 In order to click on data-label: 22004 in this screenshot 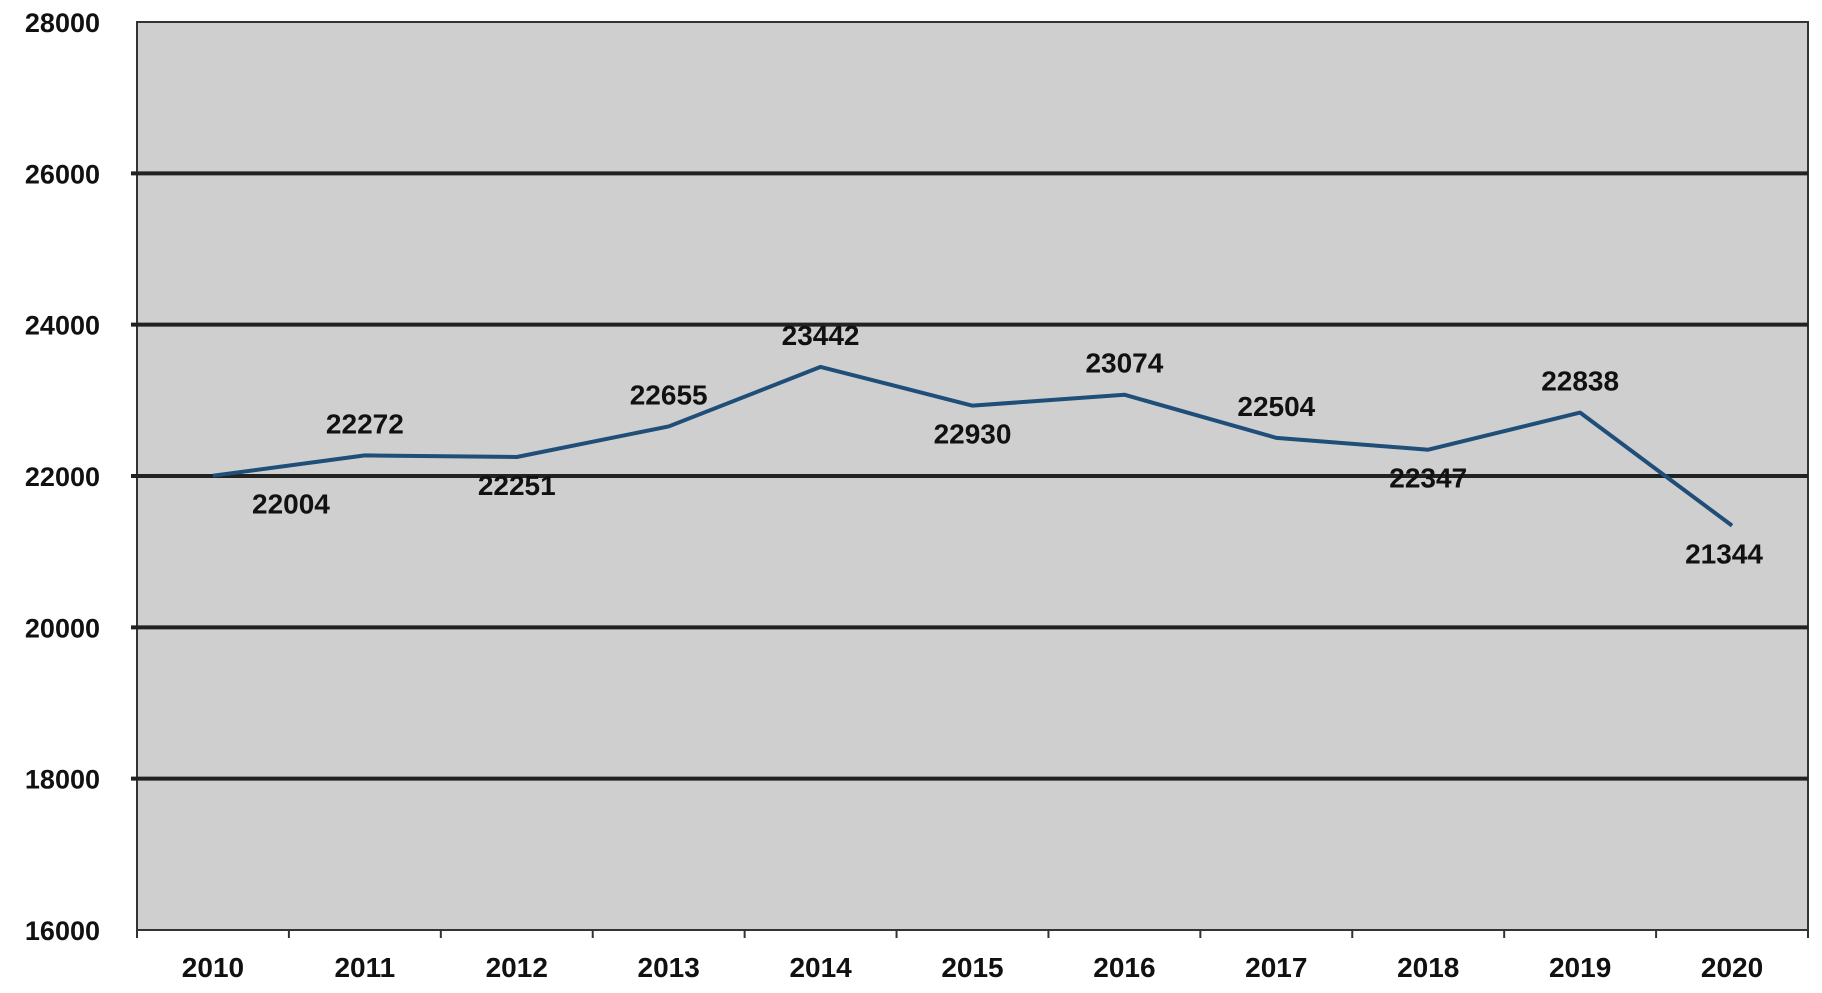, I will do `click(291, 504)`.